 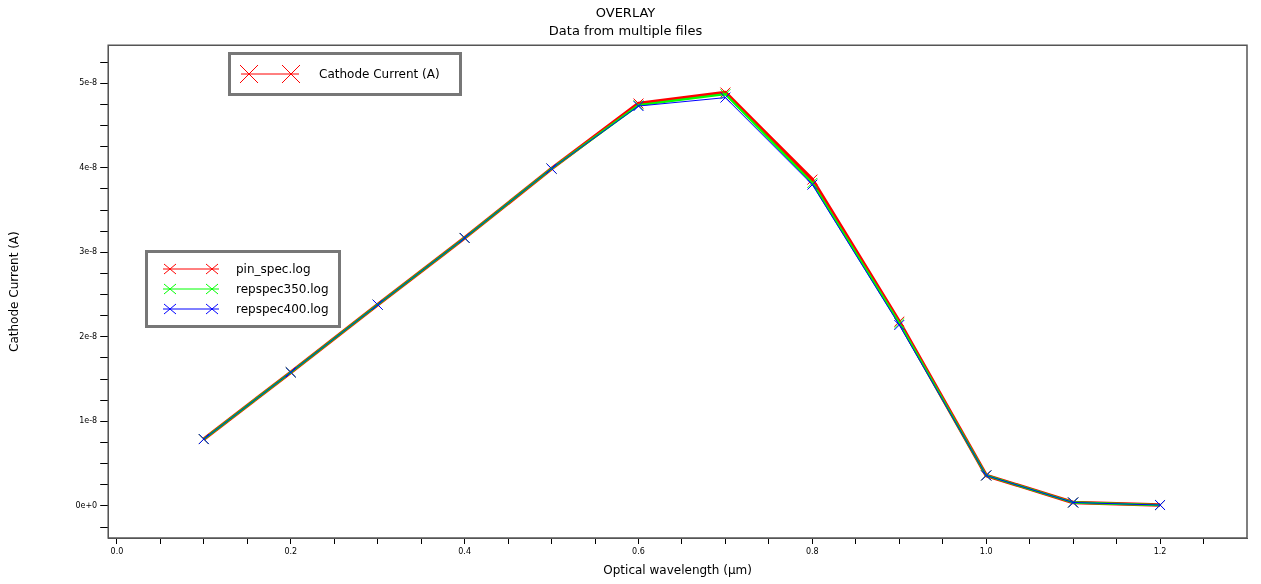 What do you see at coordinates (273, 269) in the screenshot?
I see `legend-label: pin_spec.log` at bounding box center [273, 269].